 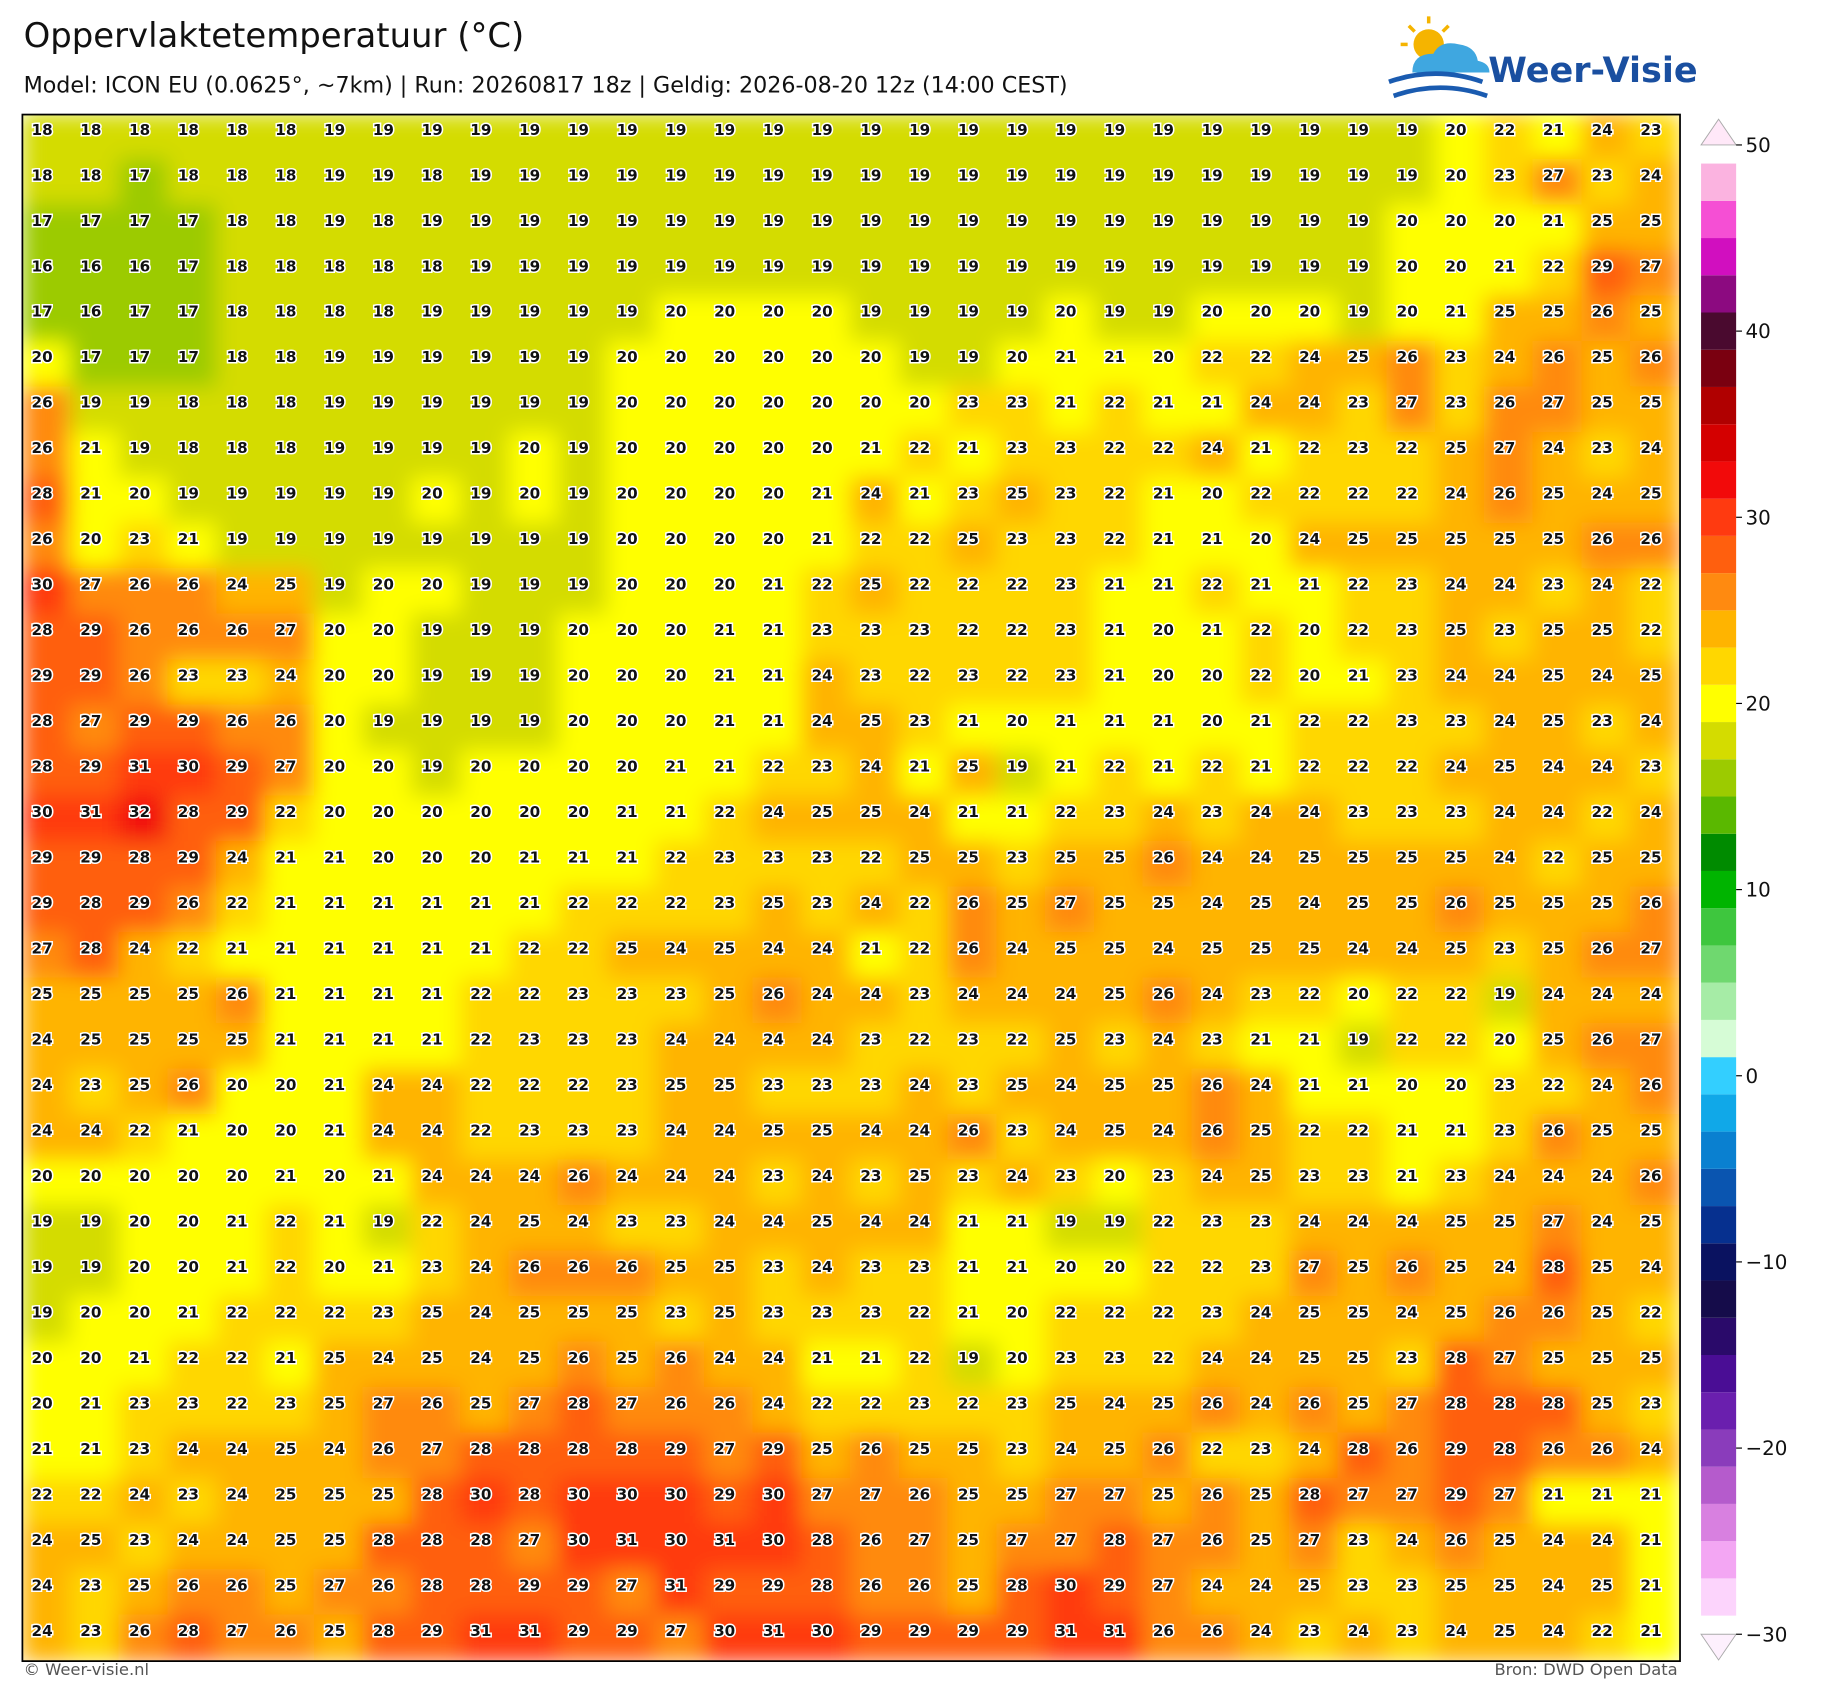 I want to click on temperature-label: 27, so click(x=1650, y=949).